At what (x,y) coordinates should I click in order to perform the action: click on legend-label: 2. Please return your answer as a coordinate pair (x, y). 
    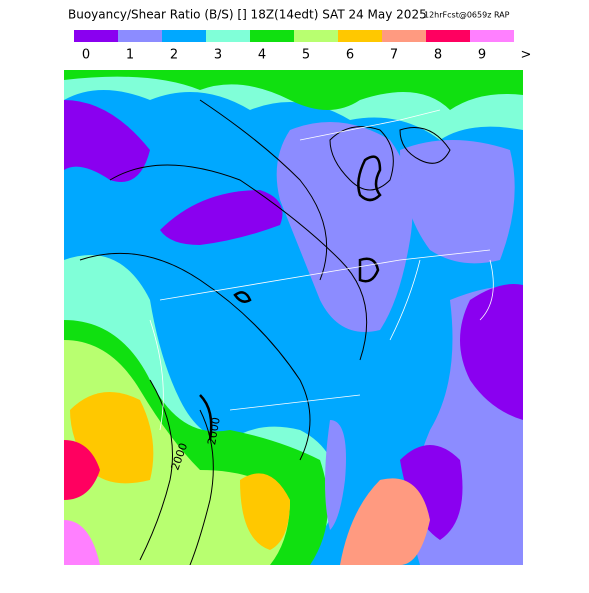
    Looking at the image, I should click on (174, 55).